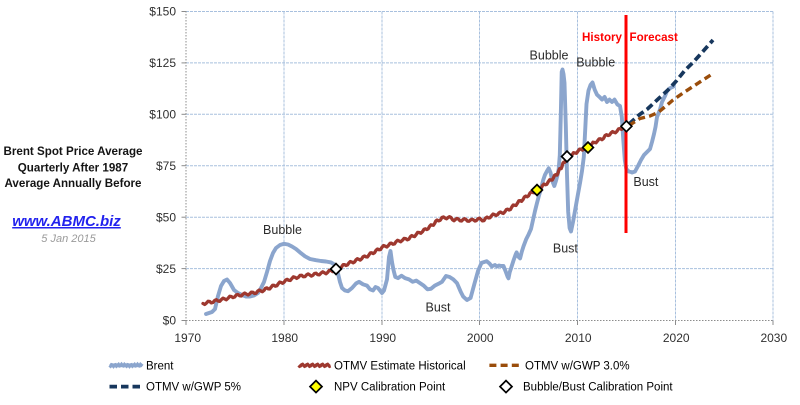  Describe the element at coordinates (187, 338) in the screenshot. I see `svg-text: 1970` at that location.